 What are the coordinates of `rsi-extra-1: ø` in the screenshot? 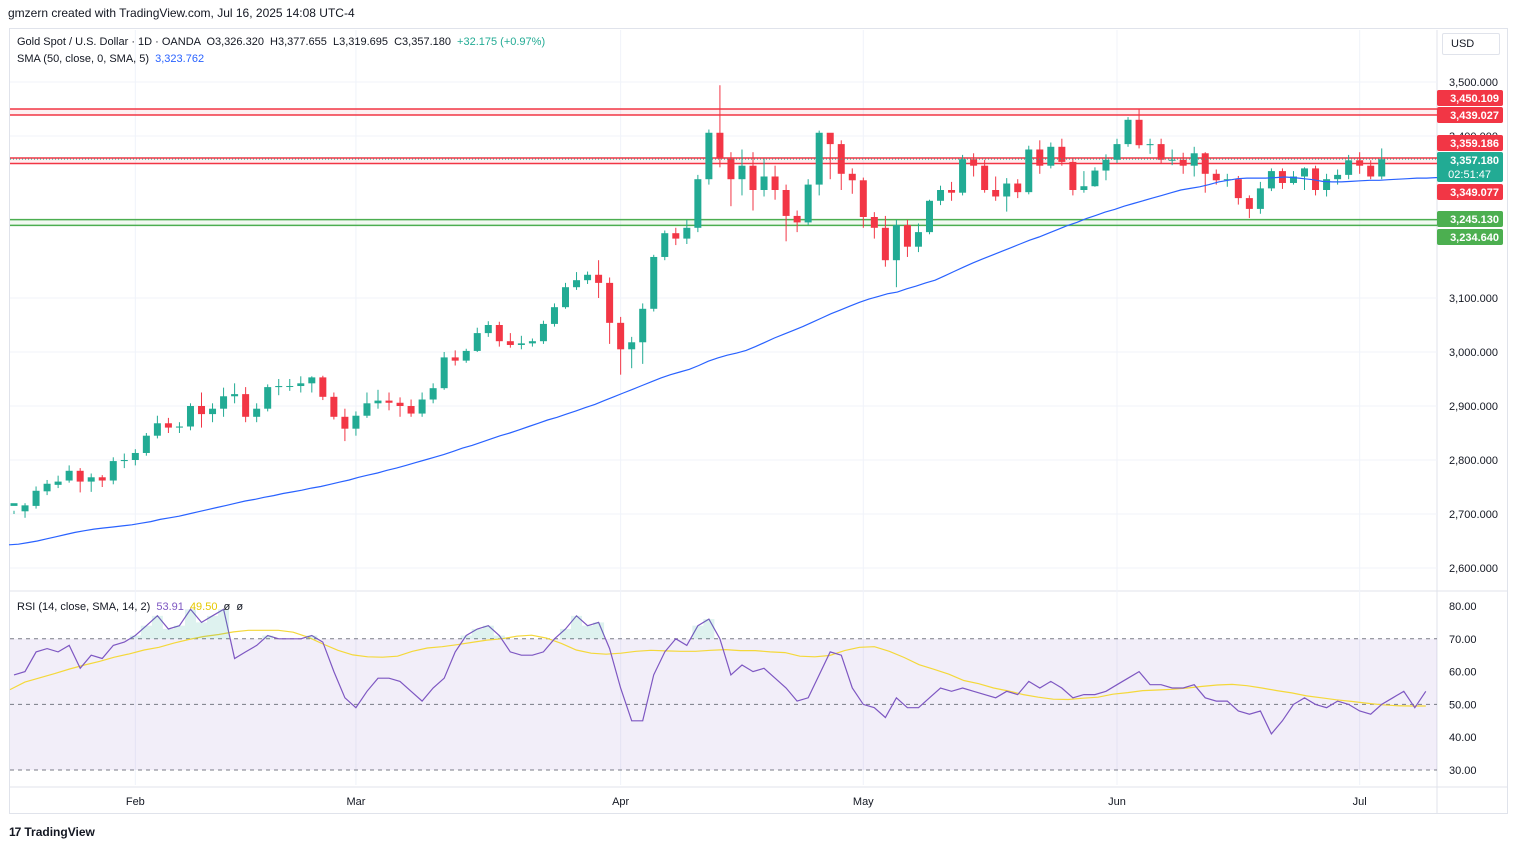 It's located at (227, 607).